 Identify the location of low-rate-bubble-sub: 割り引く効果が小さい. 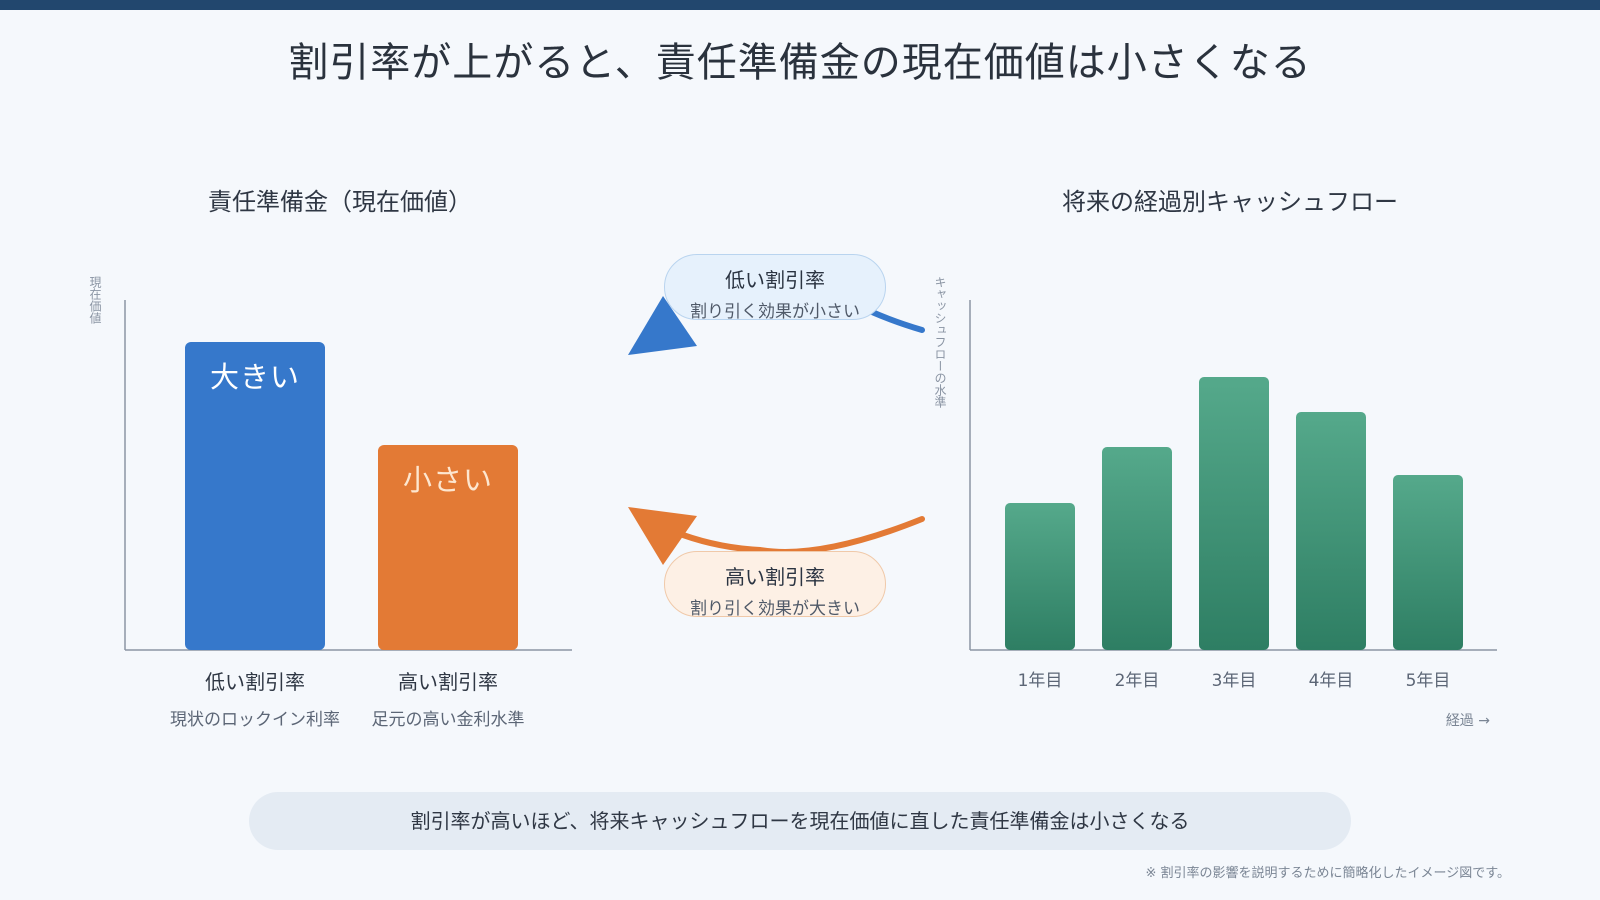
(775, 312).